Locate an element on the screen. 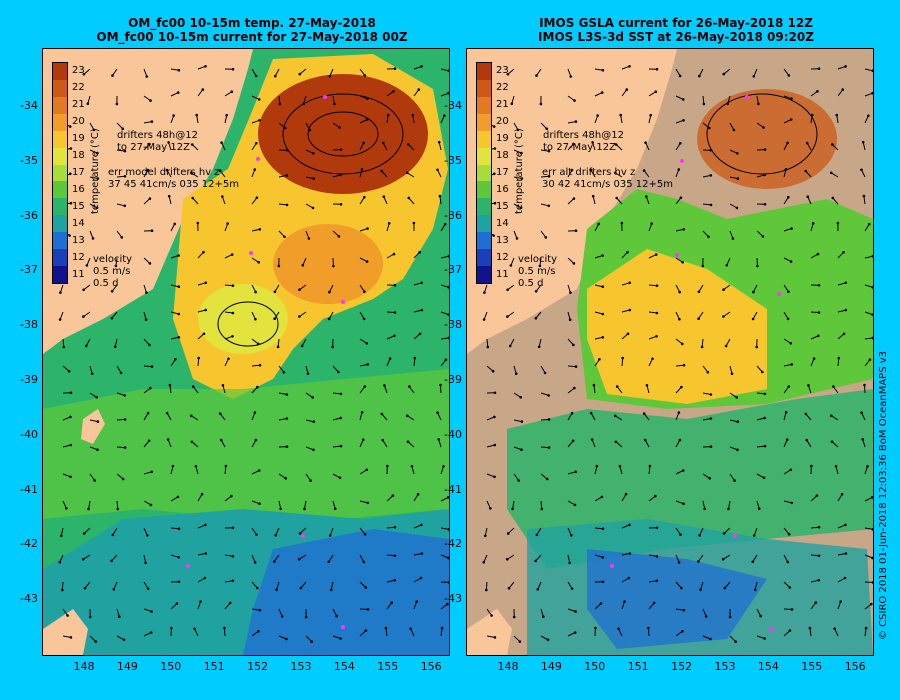  longitude-tick-label: 151 is located at coordinates (638, 666).